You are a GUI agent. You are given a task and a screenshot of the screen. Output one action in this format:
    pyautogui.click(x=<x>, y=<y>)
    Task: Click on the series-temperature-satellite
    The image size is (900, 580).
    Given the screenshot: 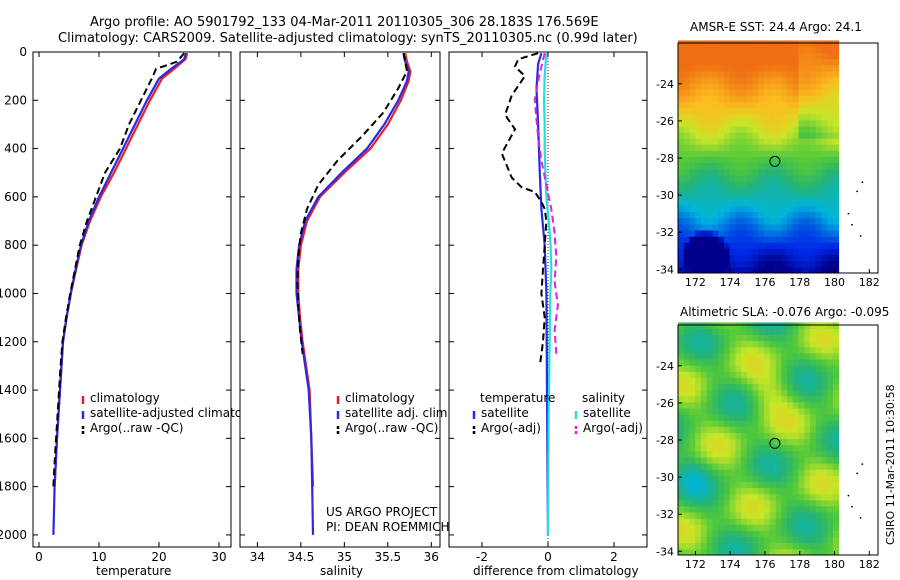 What is the action you would take?
    pyautogui.click(x=542, y=293)
    